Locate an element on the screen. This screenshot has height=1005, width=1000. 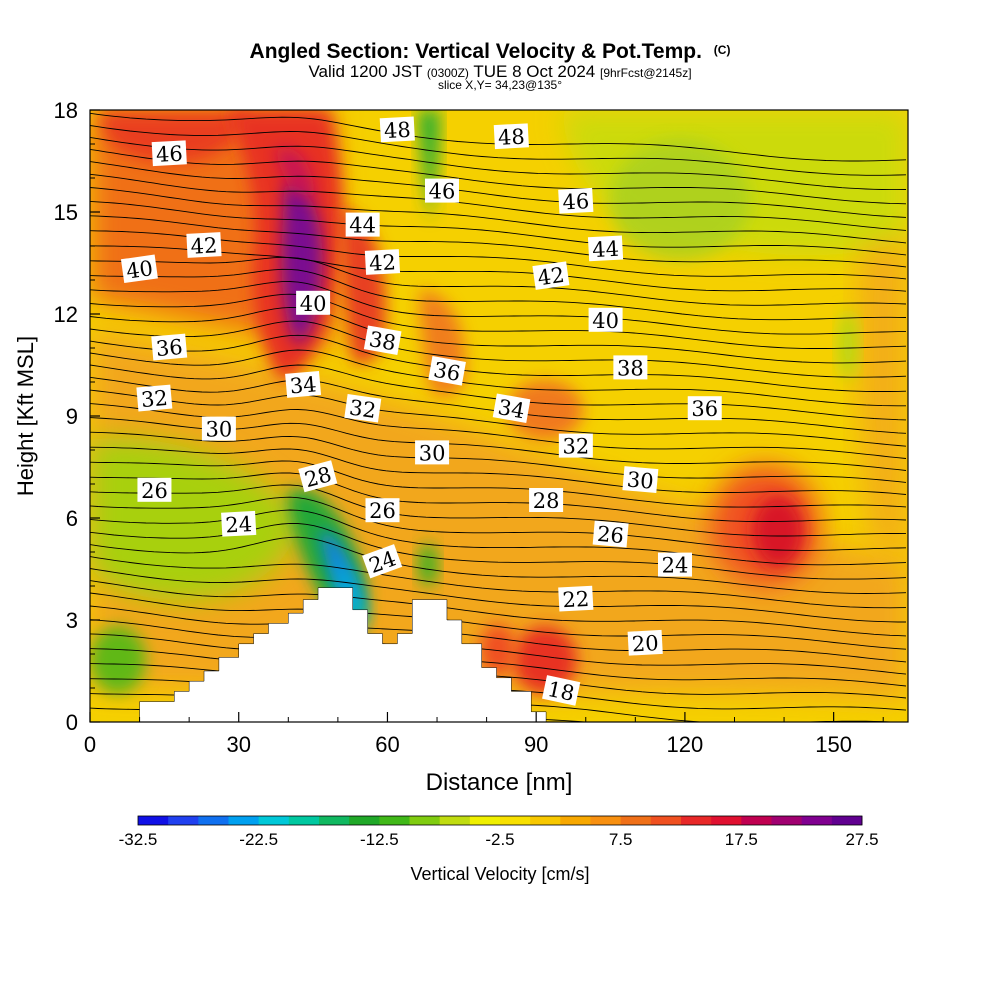
field-right-edge is located at coordinates (883, 400).